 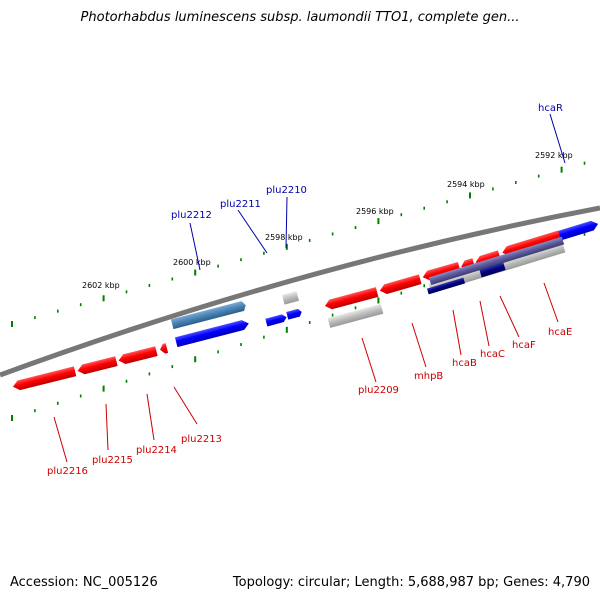 What do you see at coordinates (185, 405) in the screenshot?
I see `leader-plu2213` at bounding box center [185, 405].